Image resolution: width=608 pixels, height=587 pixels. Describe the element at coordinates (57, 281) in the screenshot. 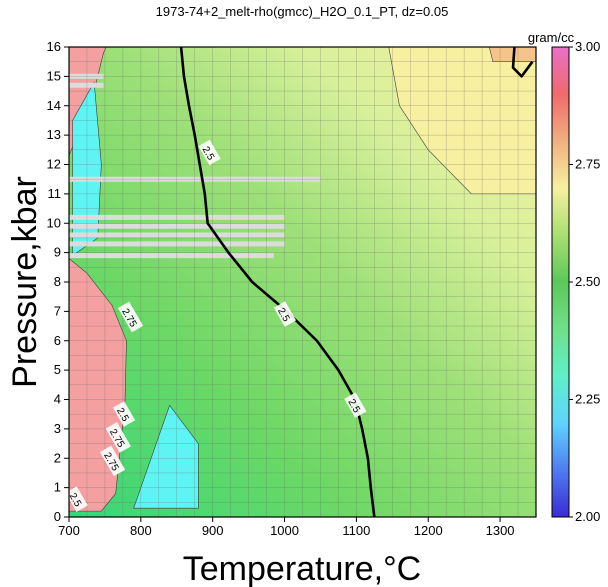

I see `y-tick-label: 8` at that location.